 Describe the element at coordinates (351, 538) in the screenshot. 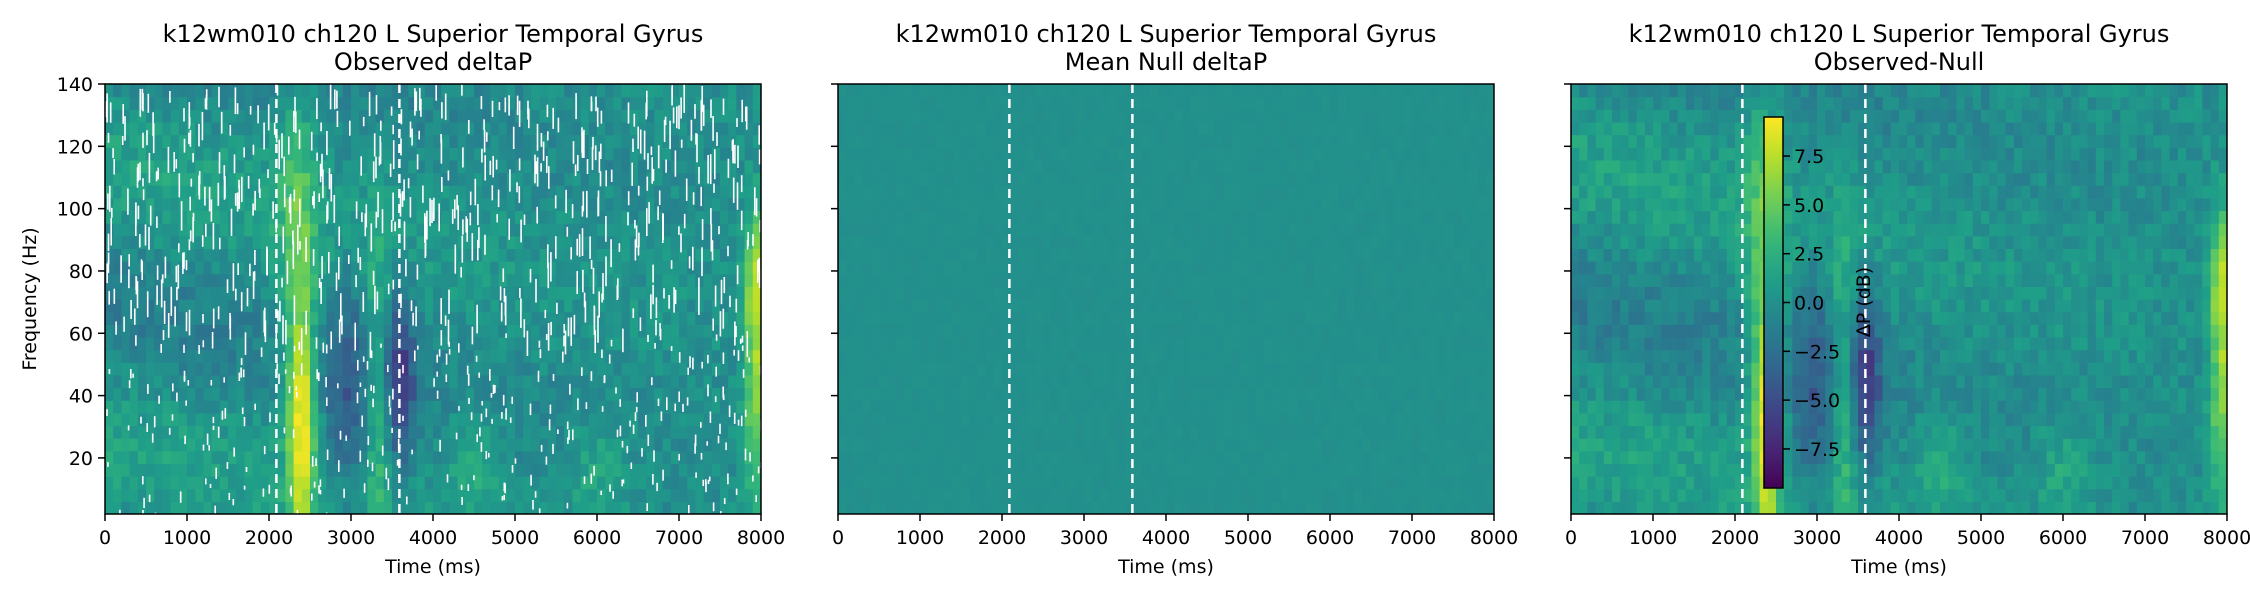

I see `x-tick-label: 3000` at that location.